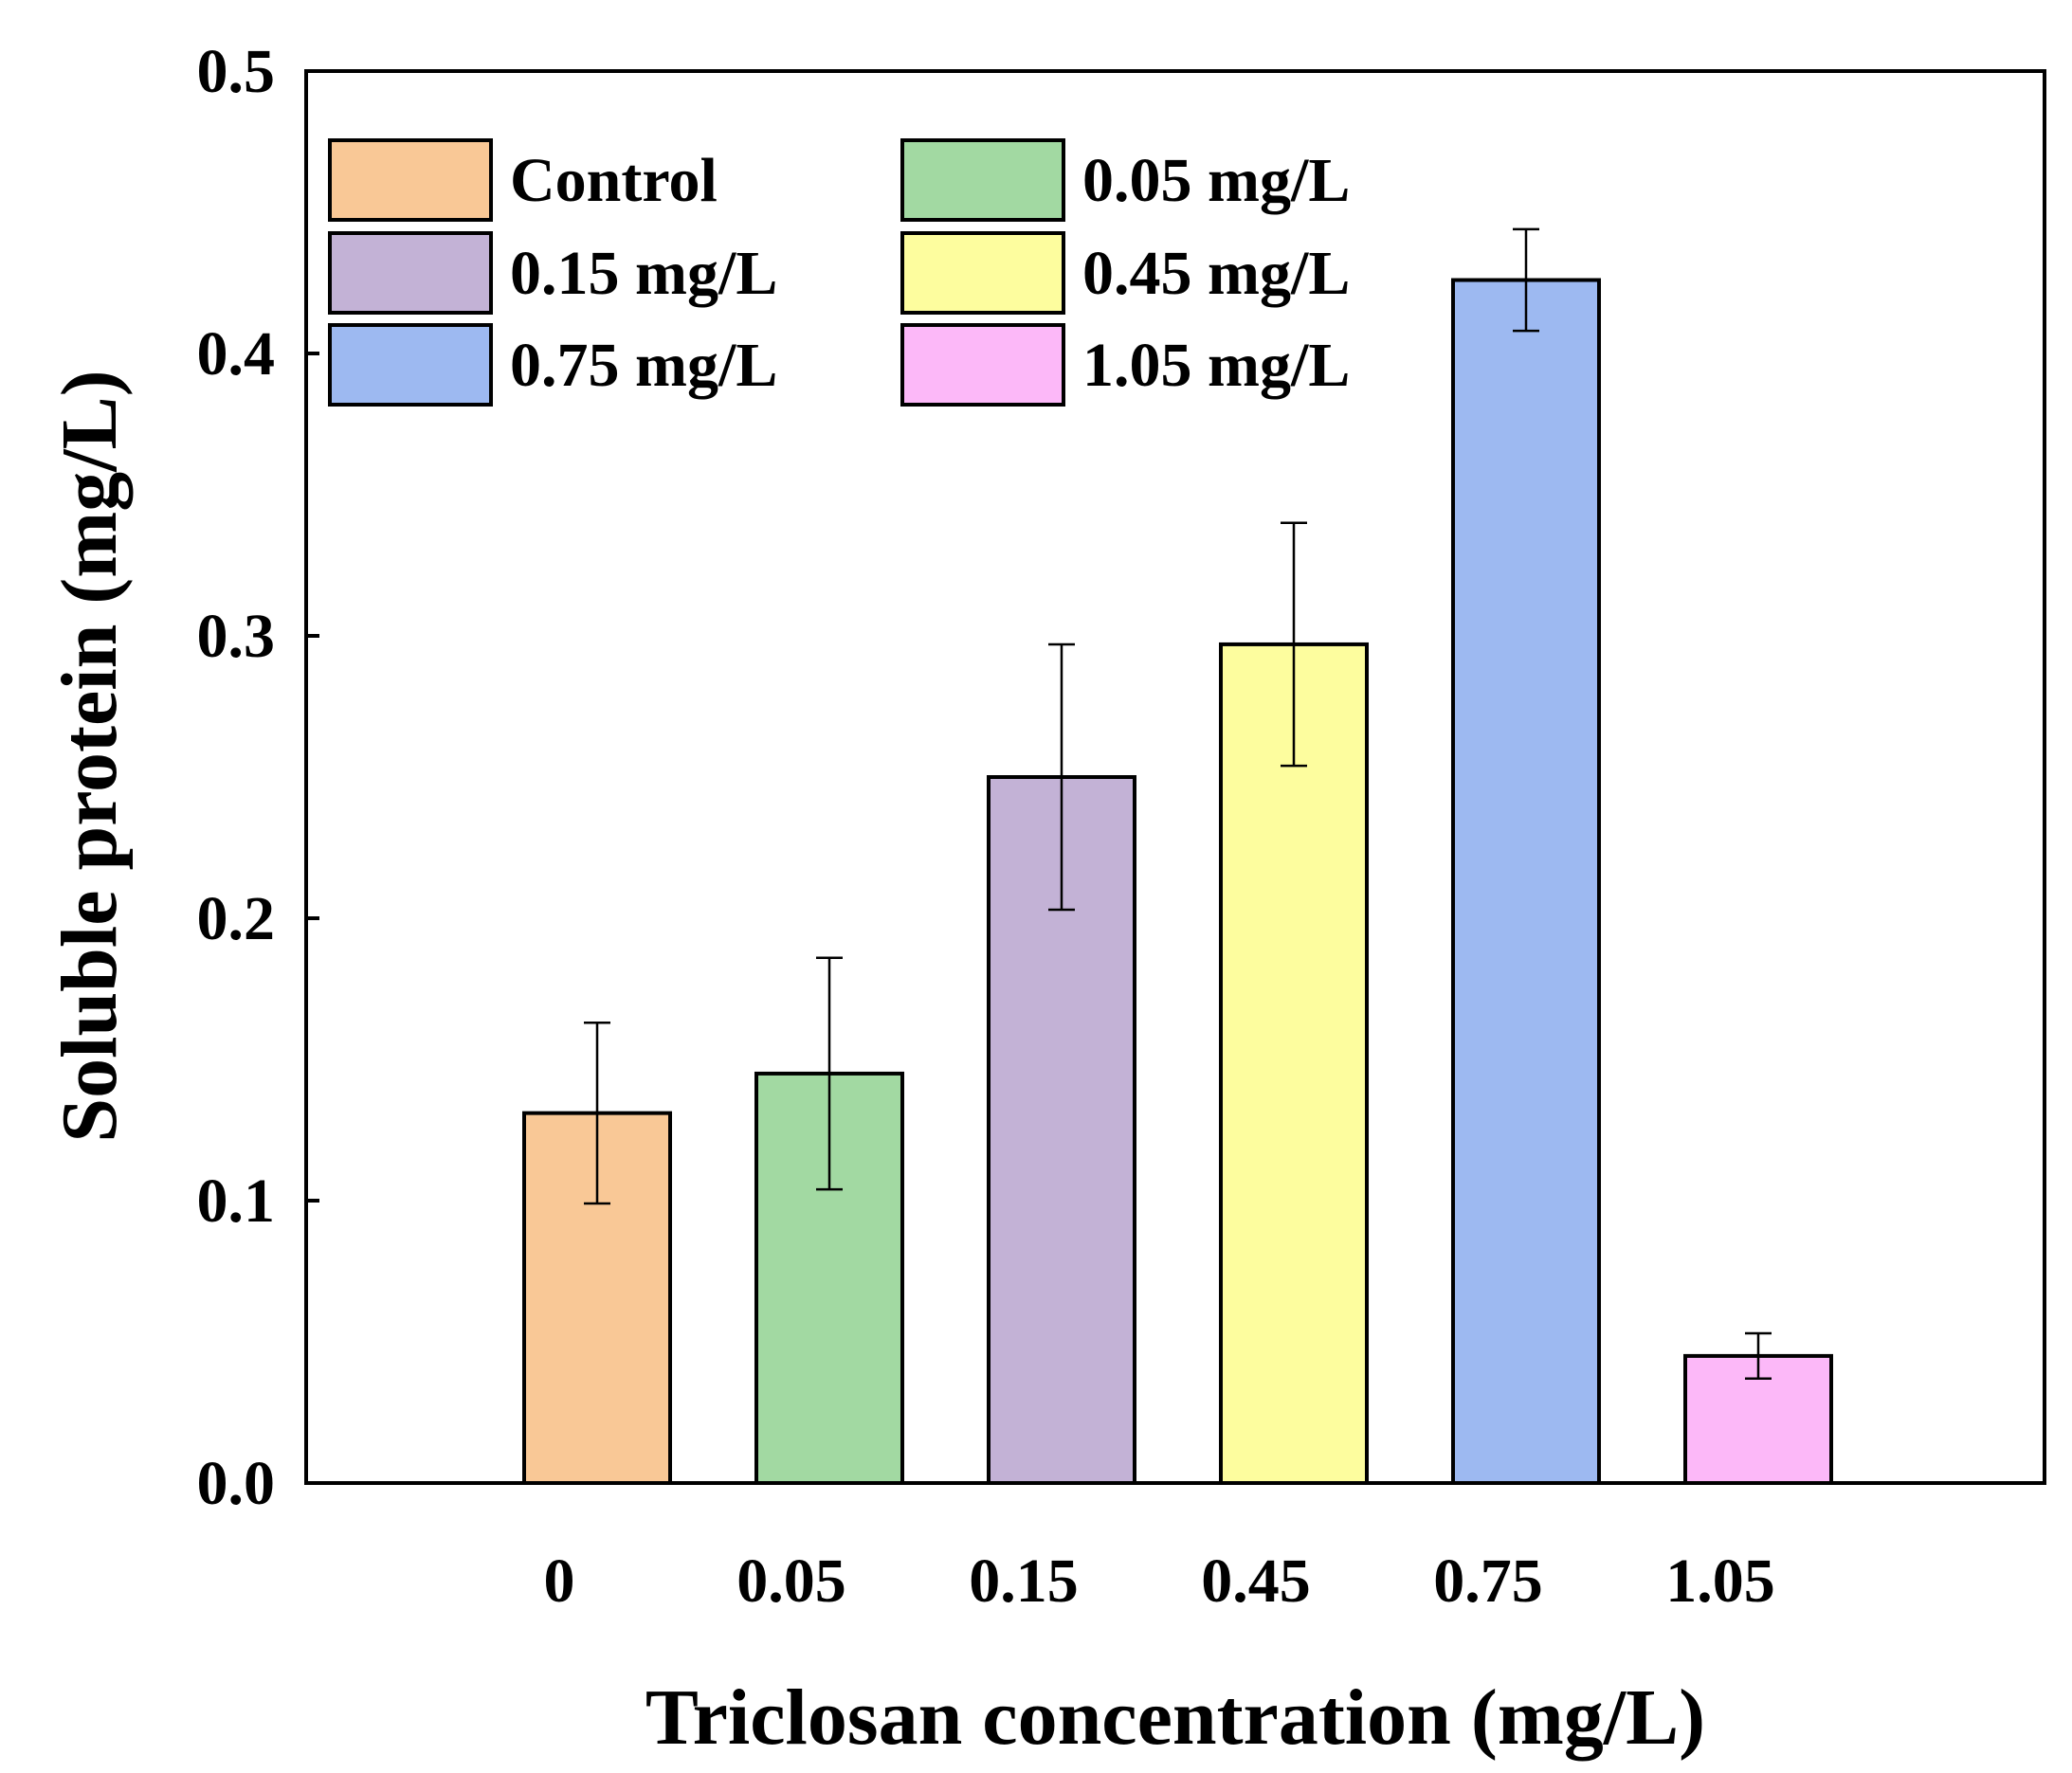 The width and height of the screenshot is (2072, 1773). I want to click on legend-label-1: 0.05 mg/L, so click(1216, 180).